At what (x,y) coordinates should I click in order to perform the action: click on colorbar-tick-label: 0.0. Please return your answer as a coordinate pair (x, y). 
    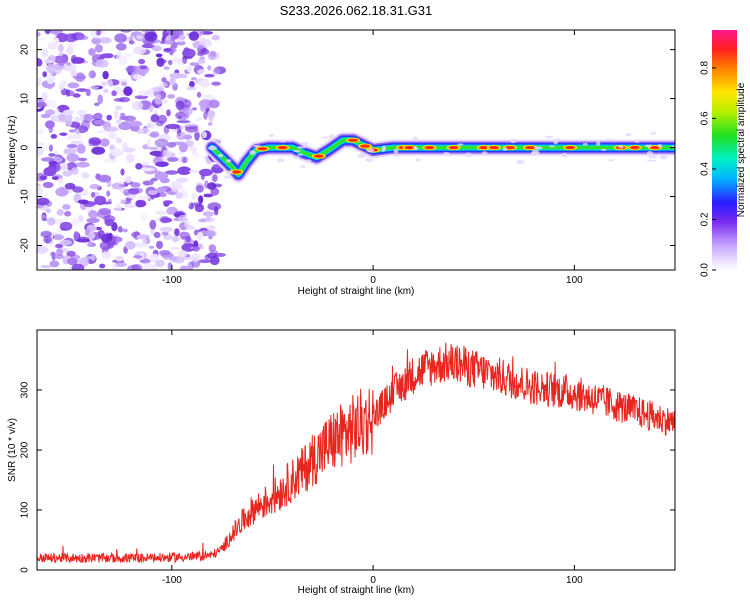
    Looking at the image, I should click on (705, 270).